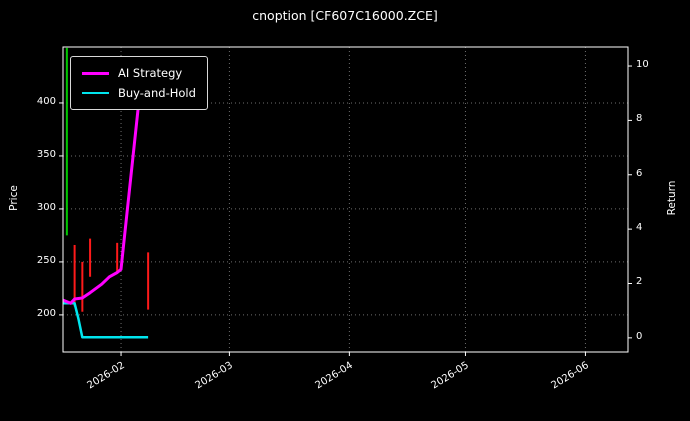 The width and height of the screenshot is (690, 421). What do you see at coordinates (95, 93) in the screenshot?
I see `buy-and-hold-line-sample-icon` at bounding box center [95, 93].